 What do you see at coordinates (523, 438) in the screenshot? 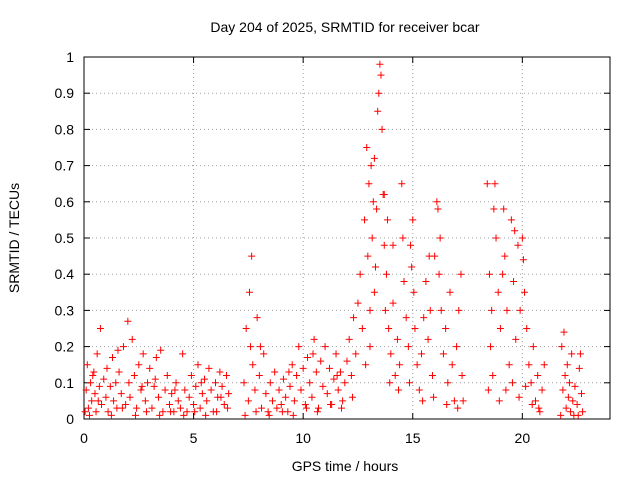
I see `x-tick-label: 20` at bounding box center [523, 438].